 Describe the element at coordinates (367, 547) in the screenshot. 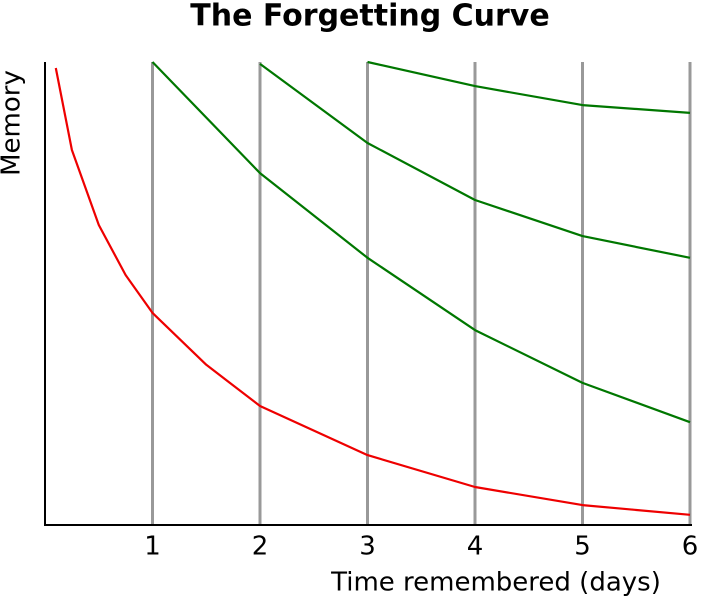

I see `x-tick-label: 3` at that location.